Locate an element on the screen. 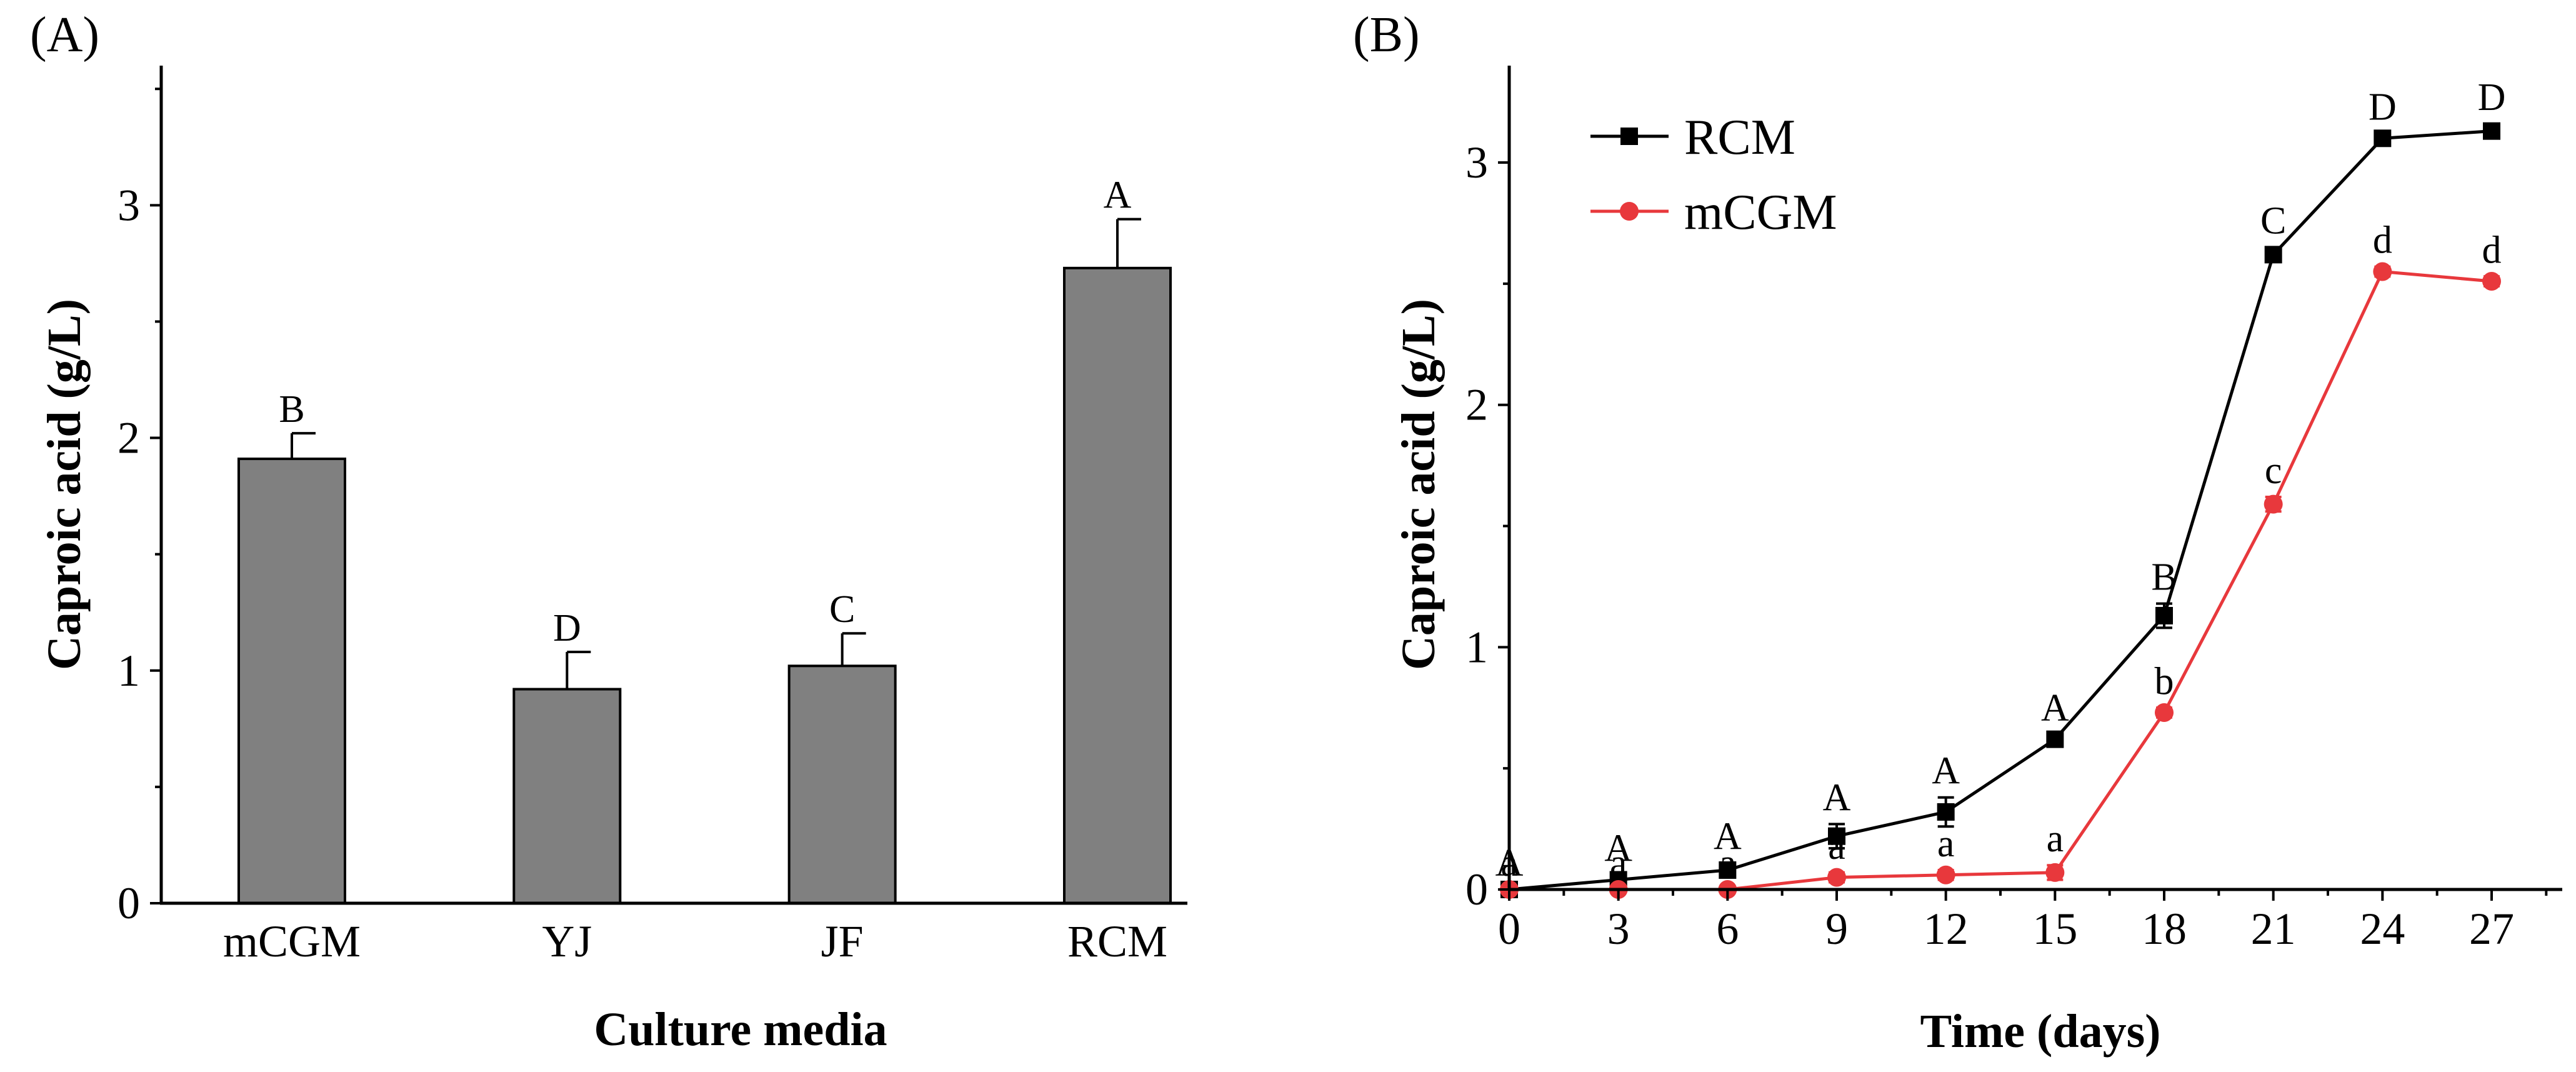 This screenshot has width=2576, height=1072. panel-b-x-axis-title: Time (days) is located at coordinates (2040, 1031).